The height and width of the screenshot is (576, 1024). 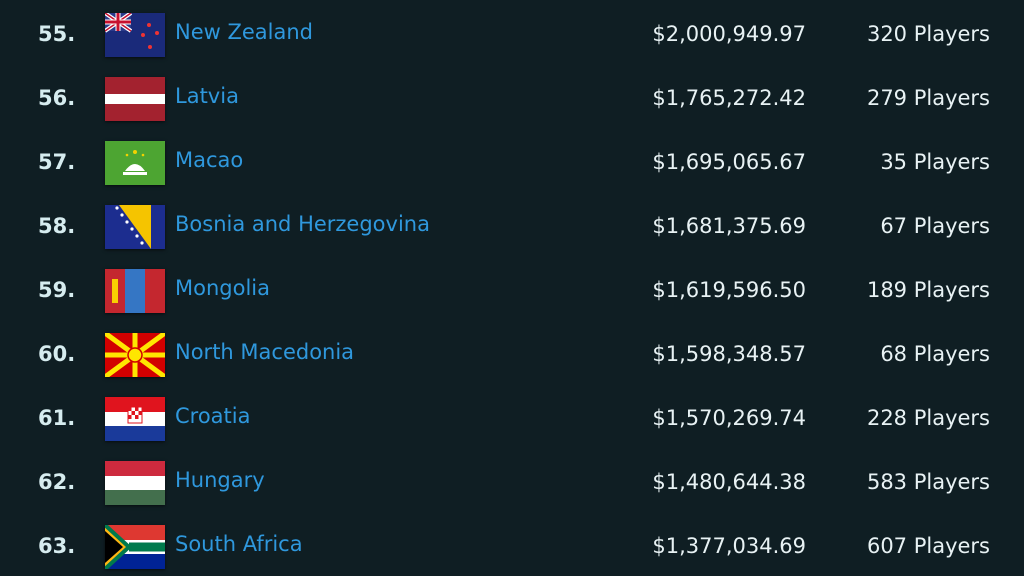 I want to click on flag-mn-icon, so click(x=135, y=291).